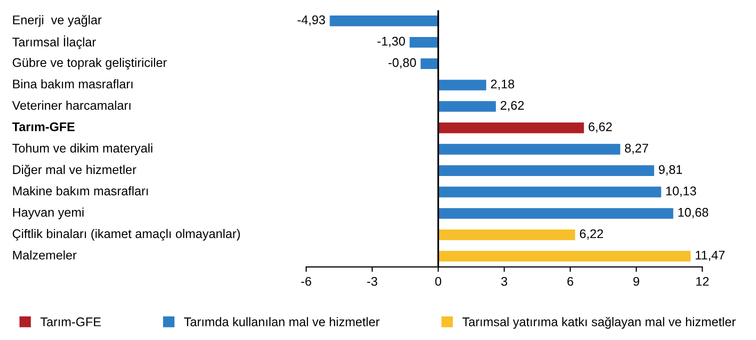 Image resolution: width=756 pixels, height=340 pixels. Describe the element at coordinates (402, 63) in the screenshot. I see `data-label: -0,80` at that location.